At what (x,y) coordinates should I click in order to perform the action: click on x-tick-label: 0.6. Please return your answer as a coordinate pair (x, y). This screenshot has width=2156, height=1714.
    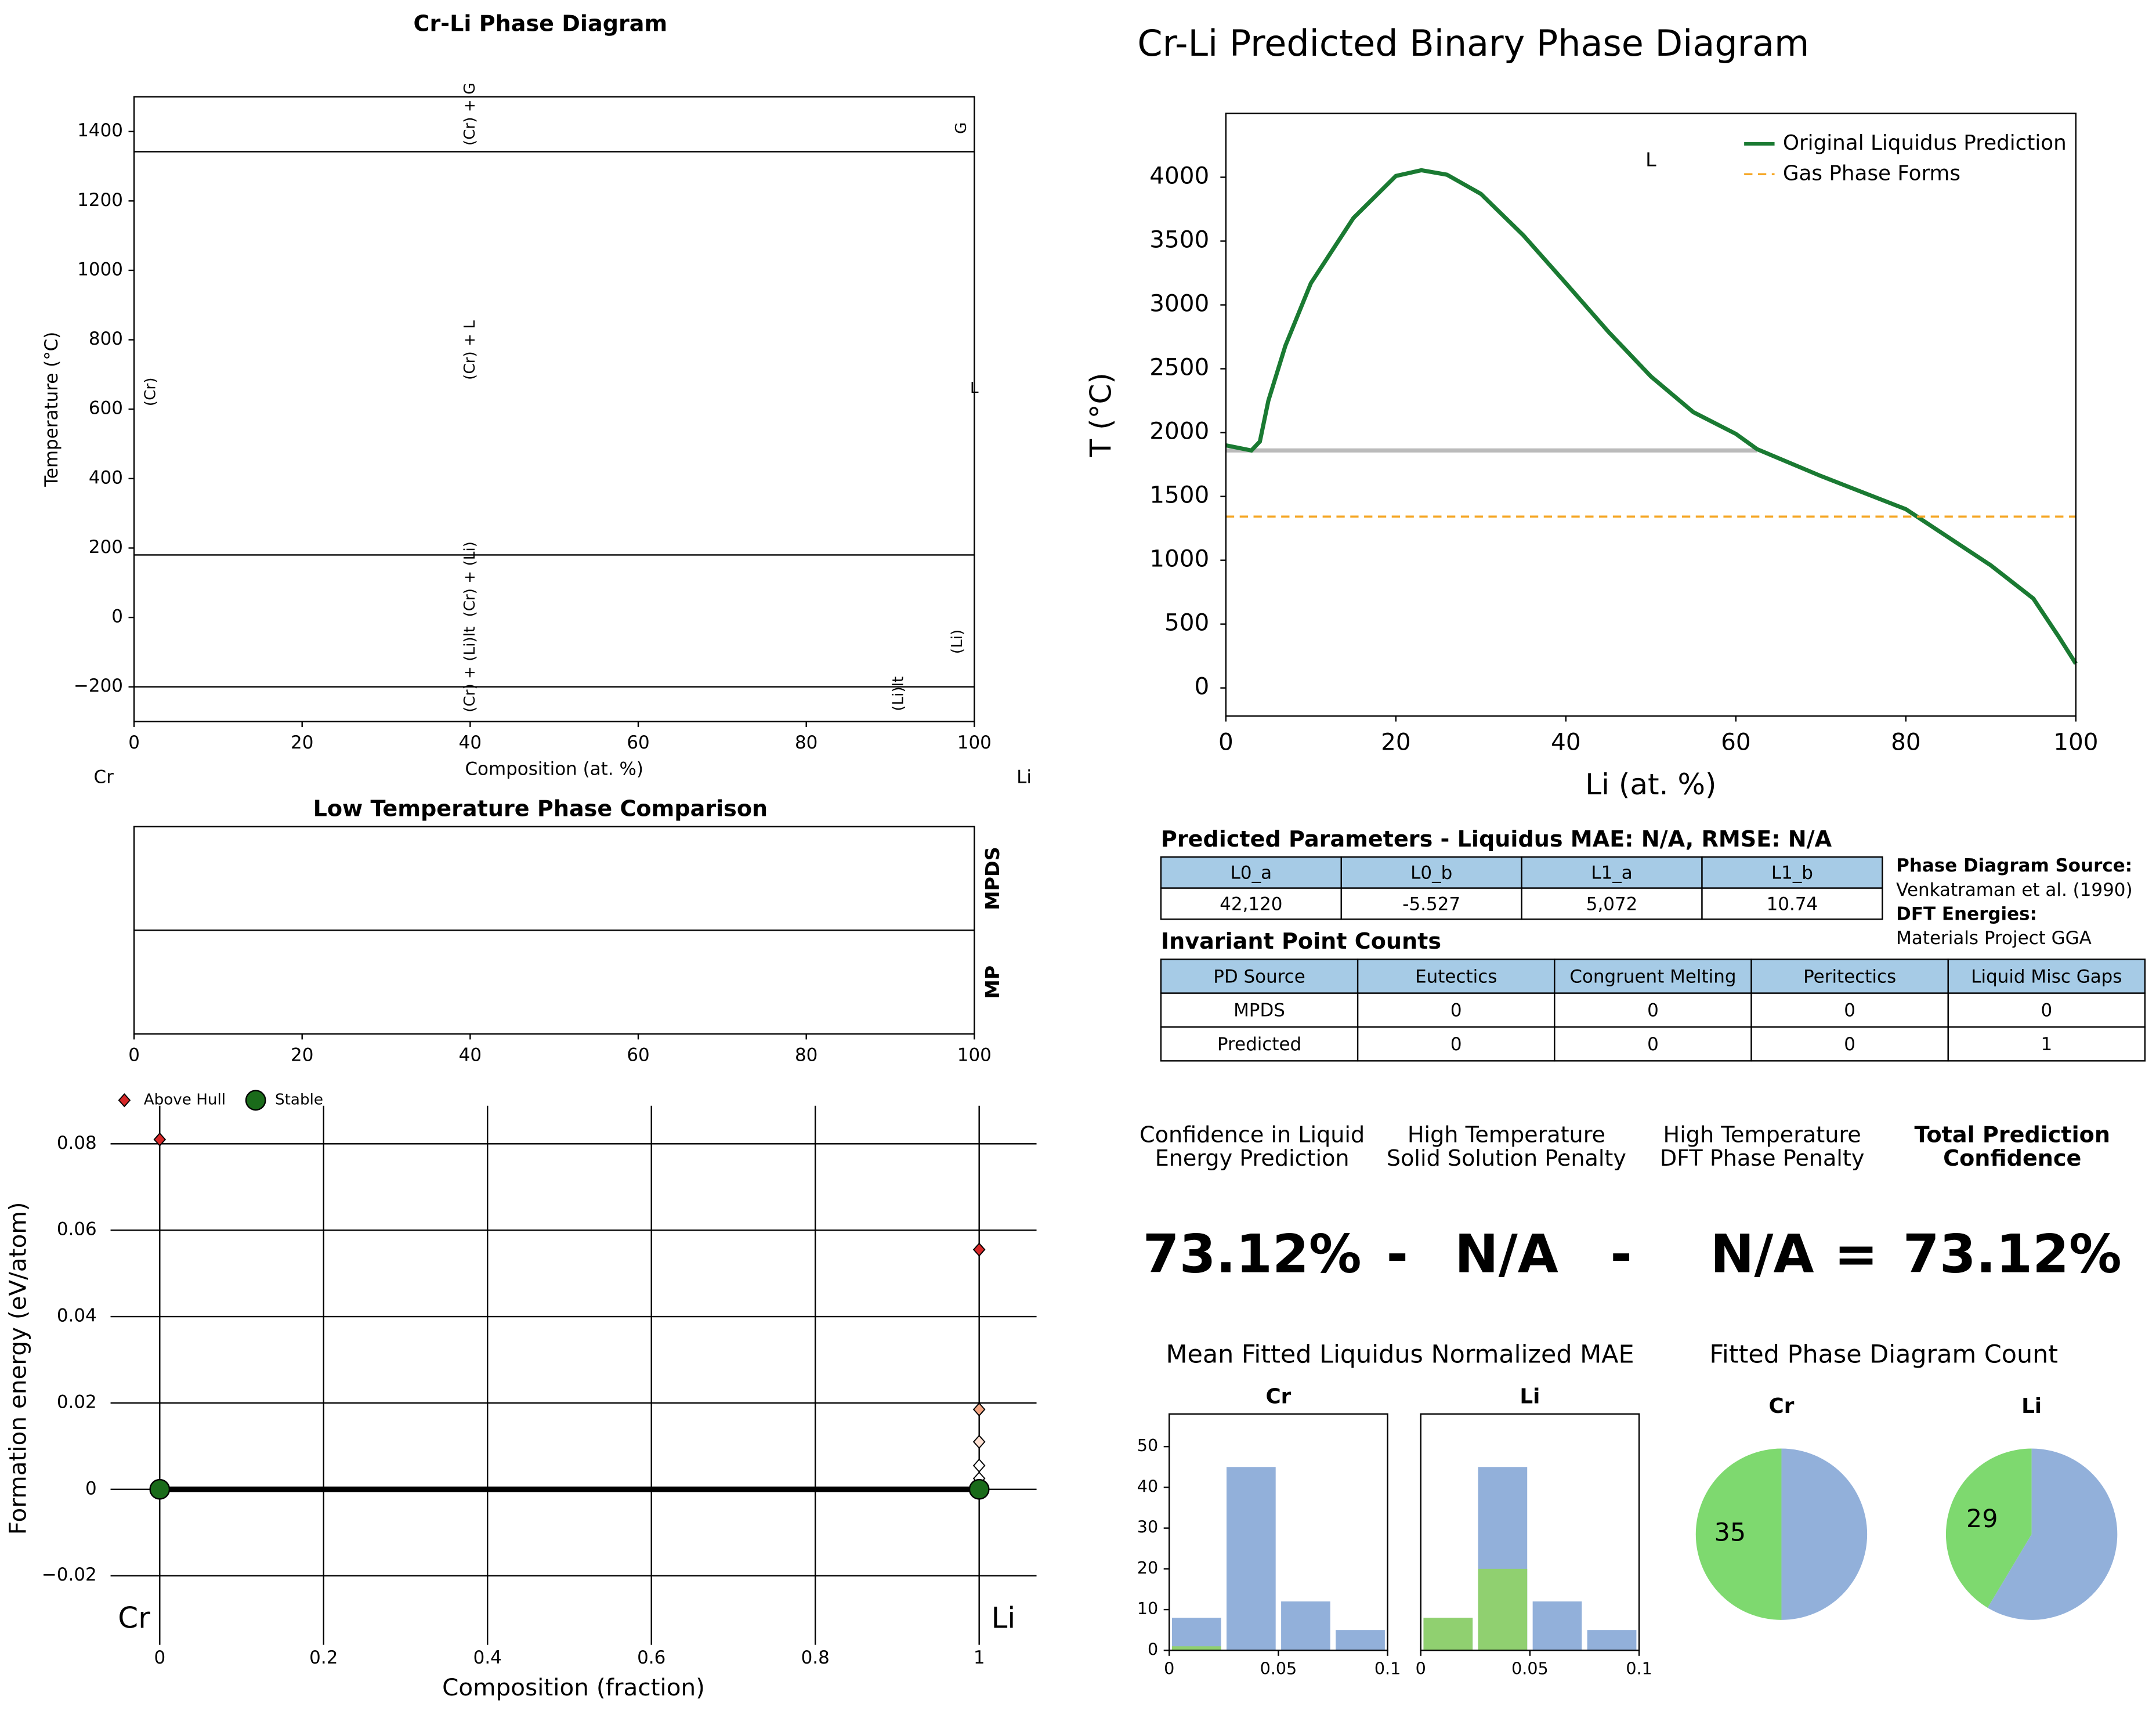
    Looking at the image, I should click on (651, 1657).